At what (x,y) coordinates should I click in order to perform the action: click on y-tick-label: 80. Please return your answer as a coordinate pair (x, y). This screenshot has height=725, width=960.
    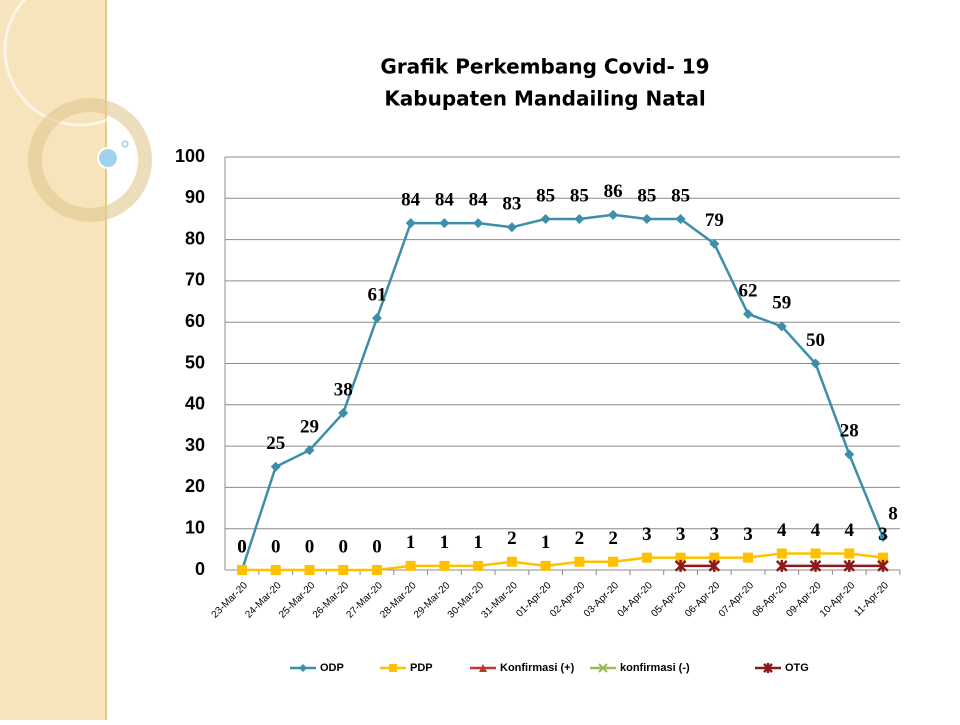
    Looking at the image, I should click on (195, 238).